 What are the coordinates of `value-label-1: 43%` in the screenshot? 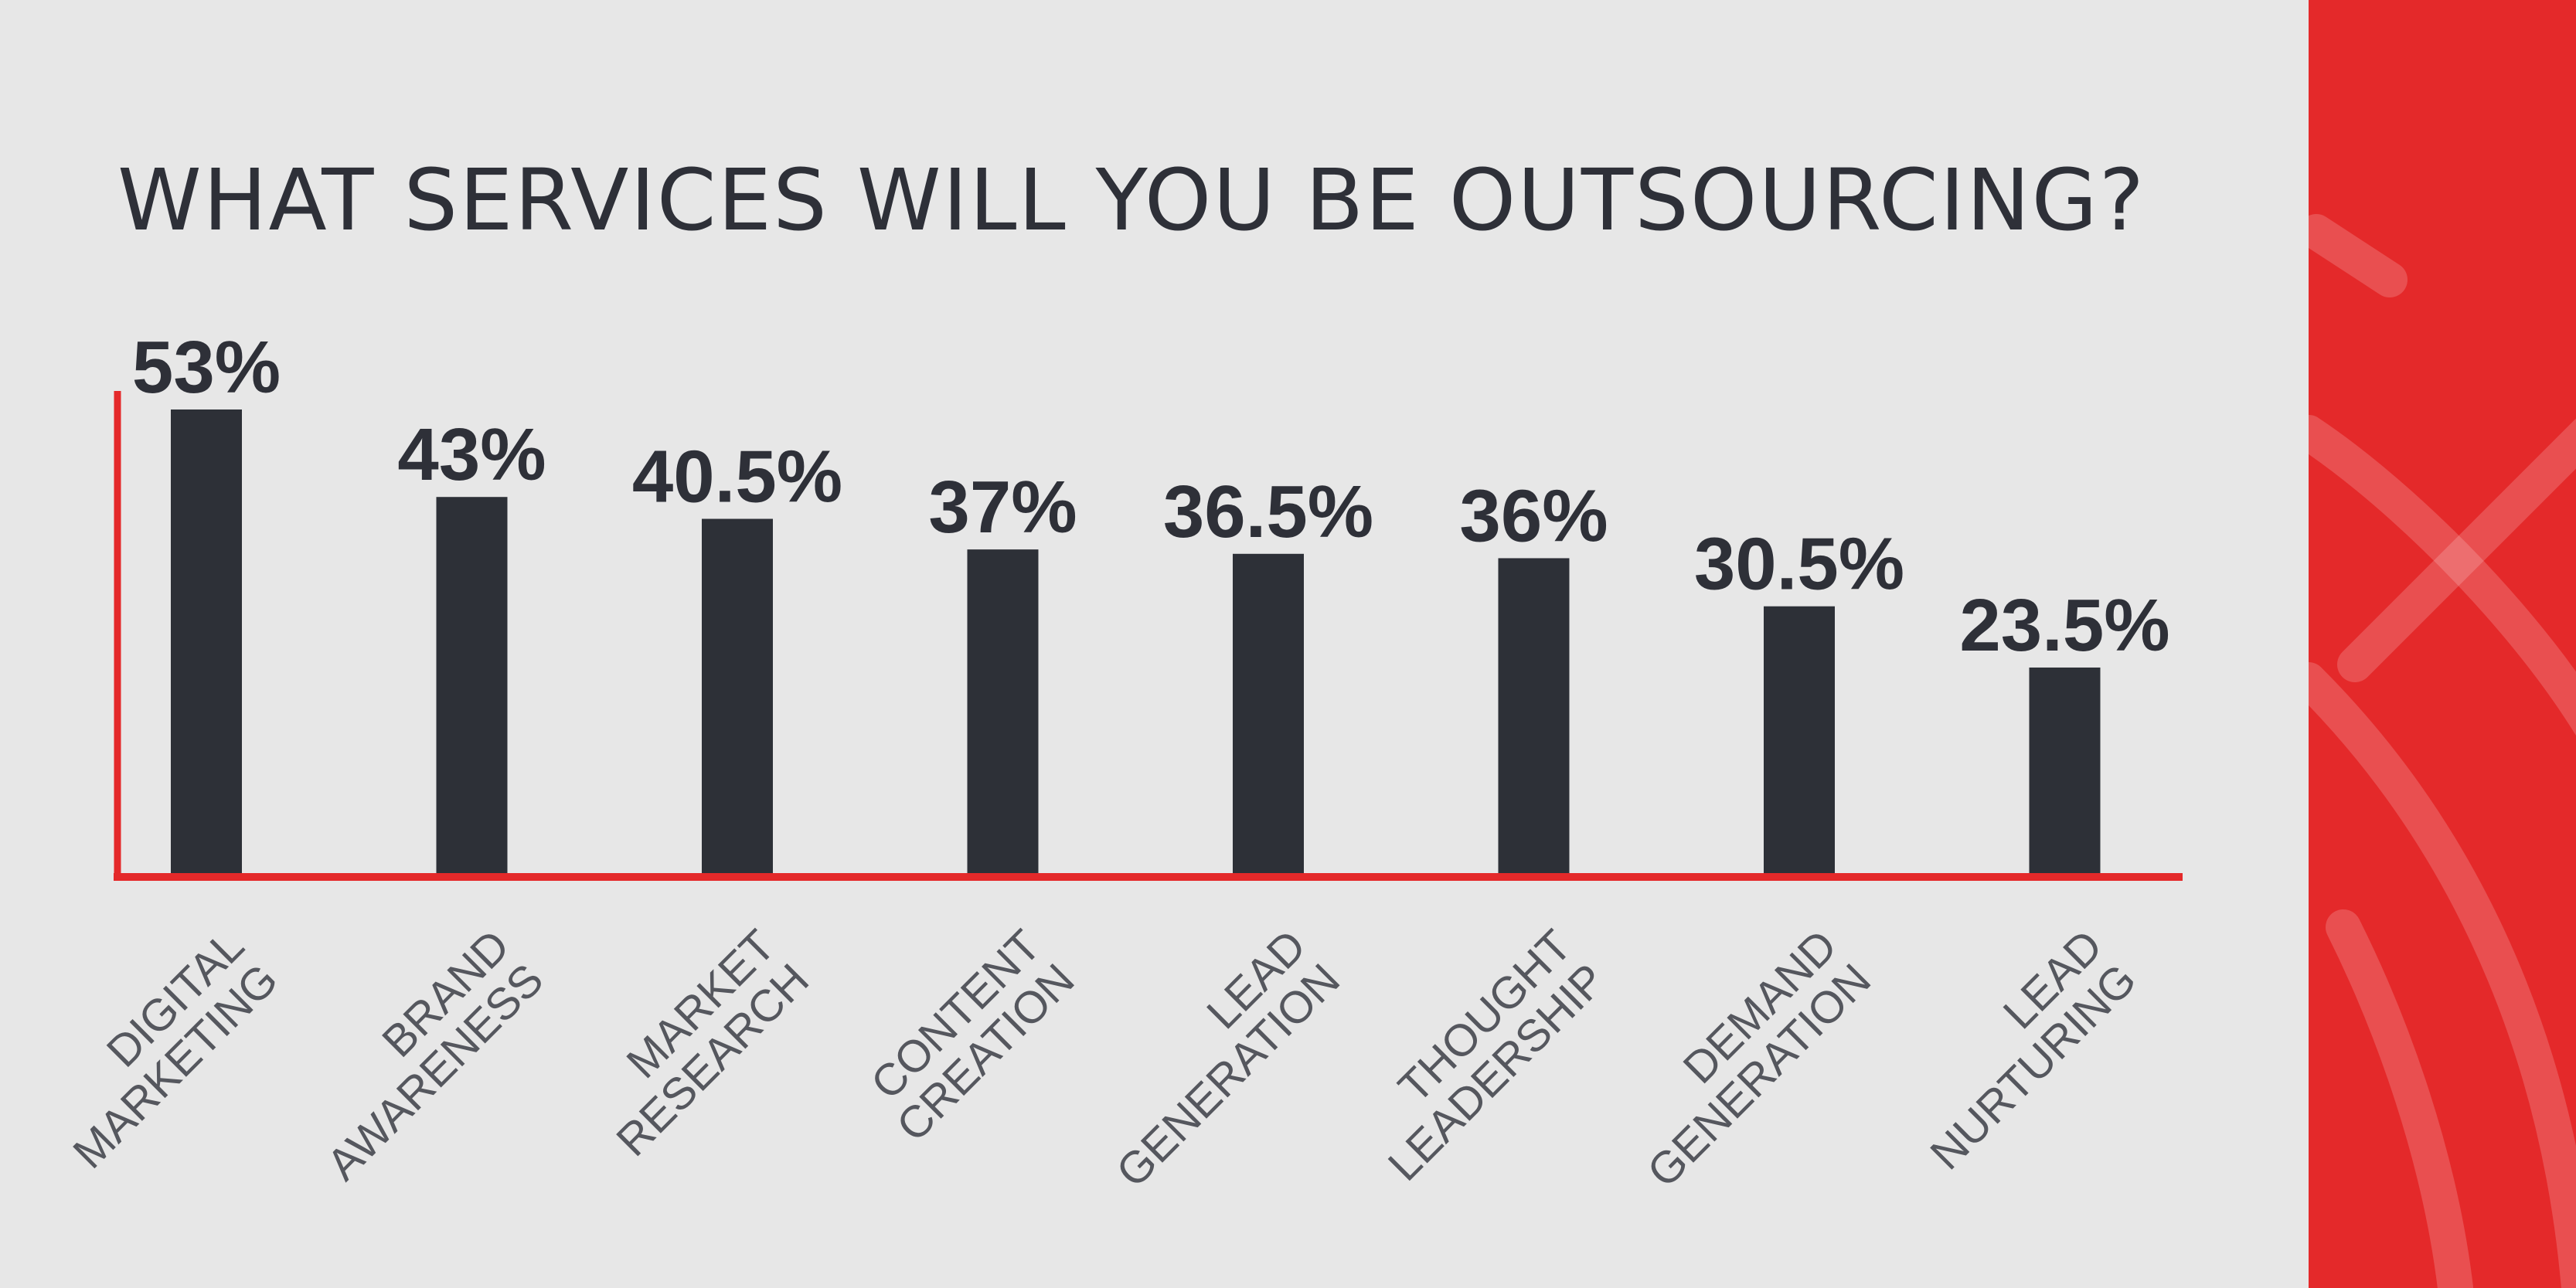 It's located at (472, 454).